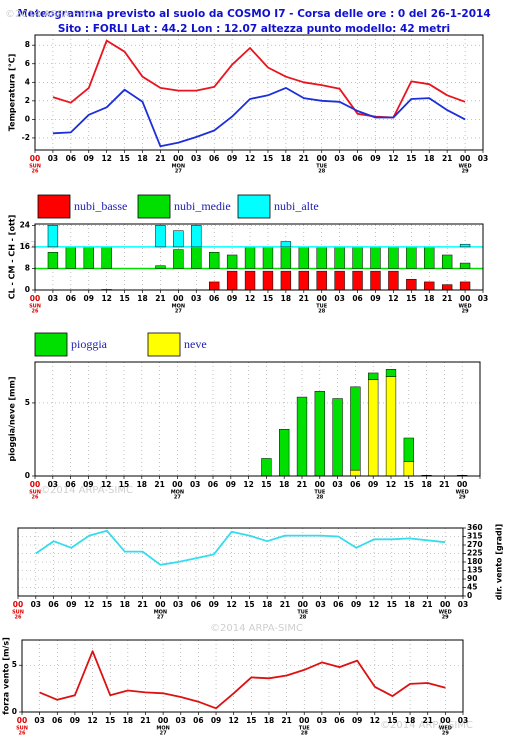 The height and width of the screenshot is (748, 509). What do you see at coordinates (26, 137) in the screenshot?
I see `y-tick-label: -2` at bounding box center [26, 137].